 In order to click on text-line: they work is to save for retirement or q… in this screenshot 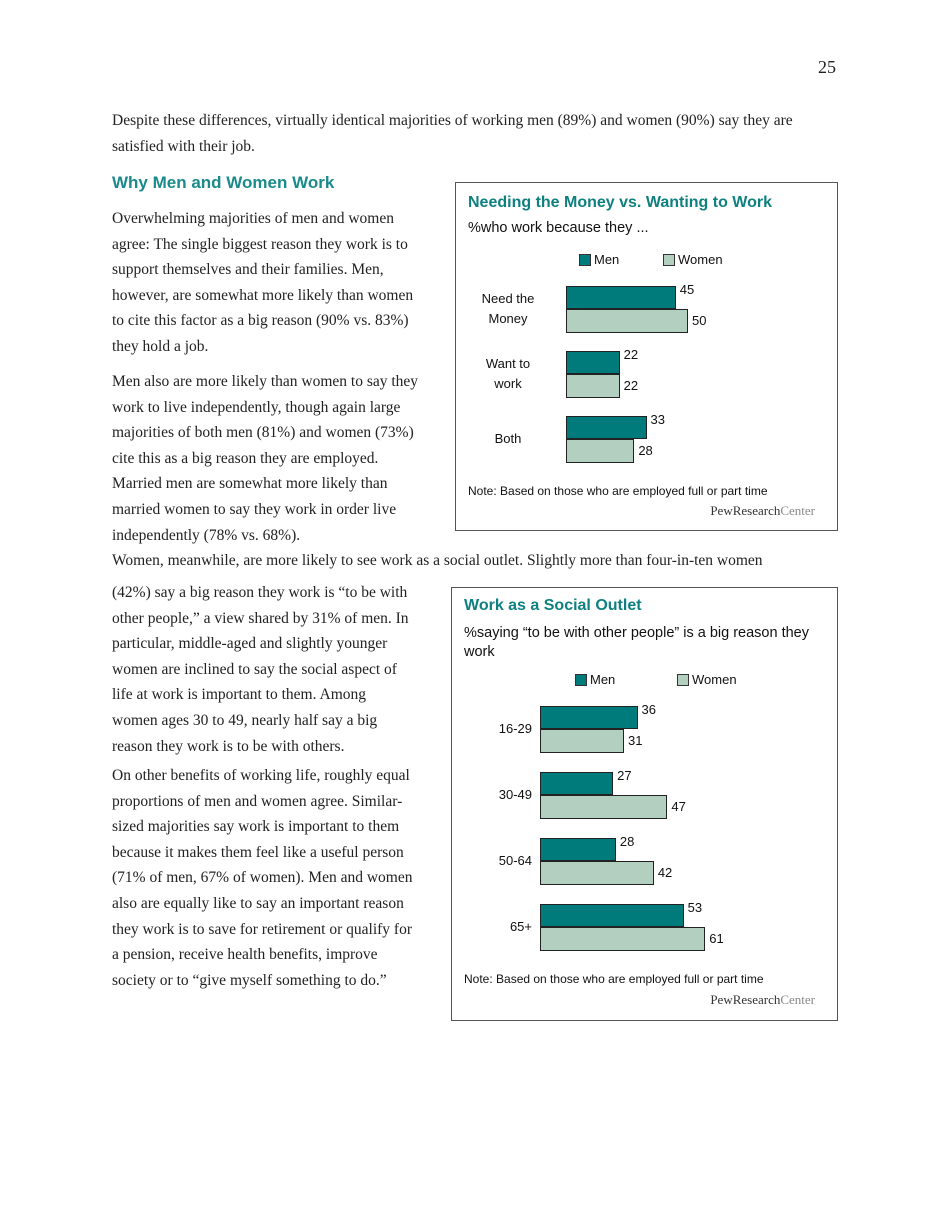, I will do `click(262, 929)`.